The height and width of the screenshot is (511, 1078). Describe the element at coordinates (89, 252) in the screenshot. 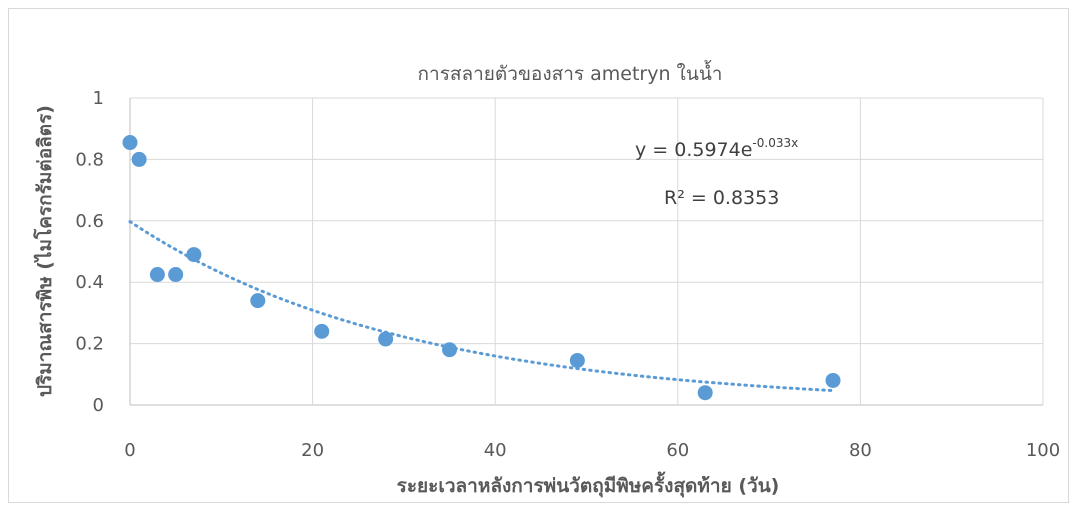

I see `y-tick-labels: 0 0.2 0.4 0.6 0.8 1` at that location.